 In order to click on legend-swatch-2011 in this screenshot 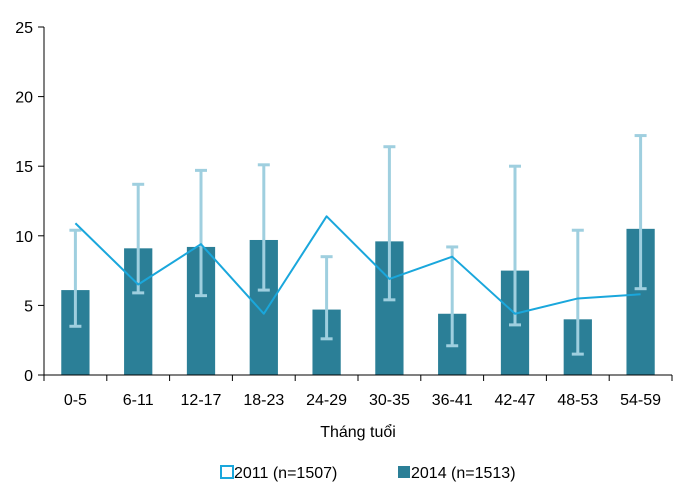, I will do `click(227, 472)`.